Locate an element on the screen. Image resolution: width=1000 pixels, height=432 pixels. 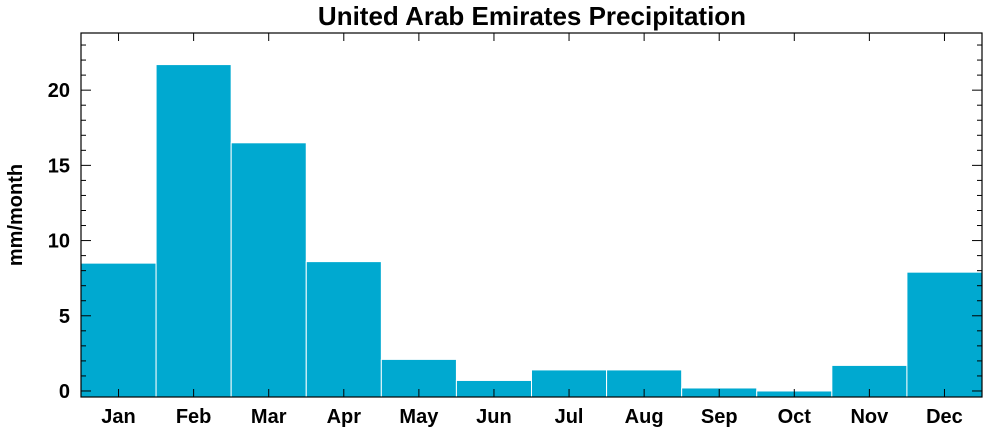
x-tick-label-jan: Jan is located at coordinates (118, 417).